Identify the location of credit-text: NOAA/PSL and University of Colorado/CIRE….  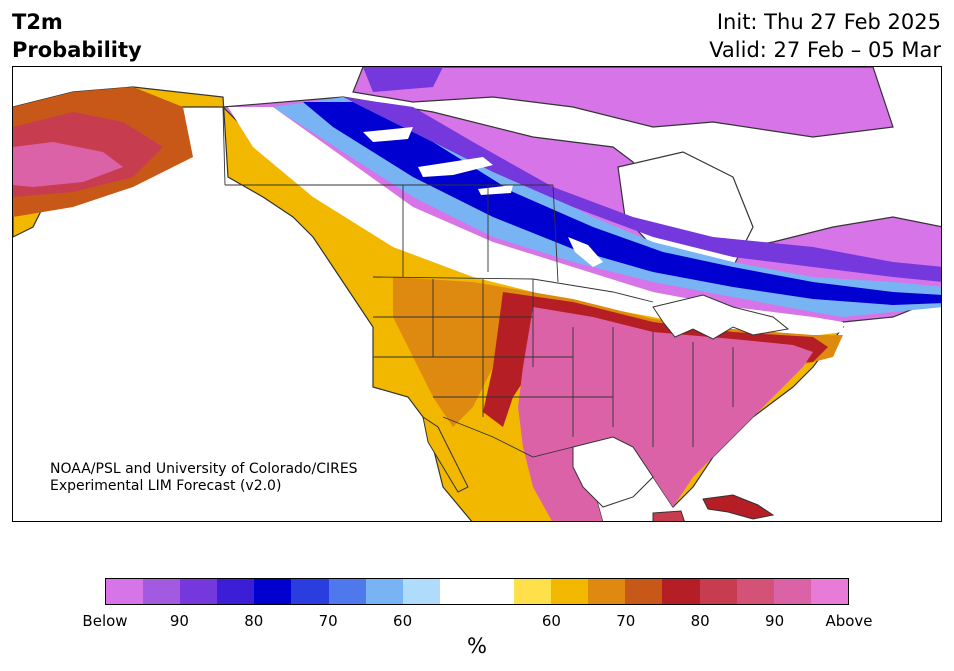
(204, 478).